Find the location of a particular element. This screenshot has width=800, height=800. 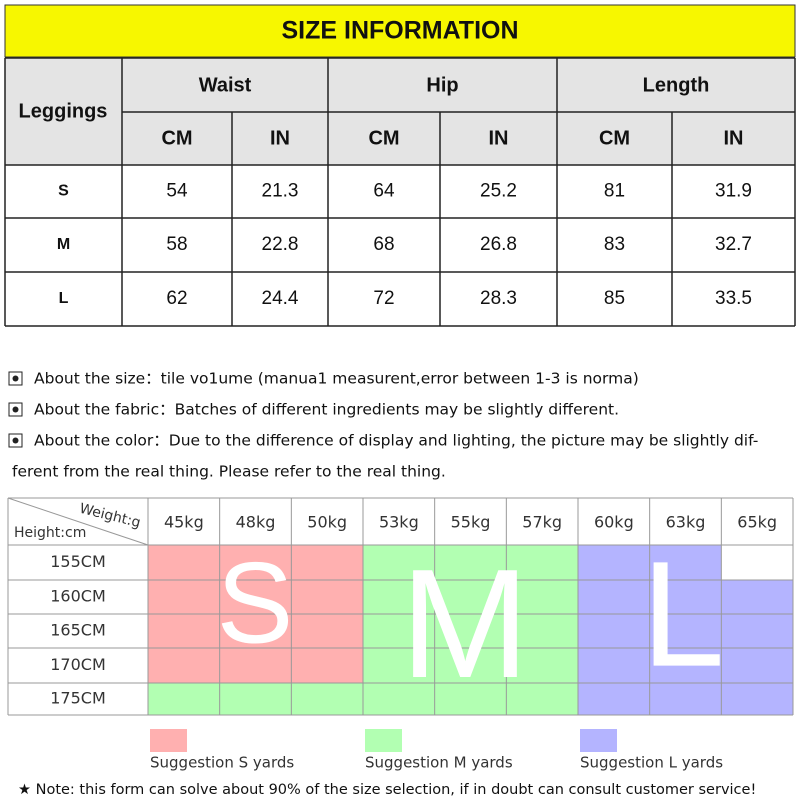

cell: 22.8 is located at coordinates (280, 244).